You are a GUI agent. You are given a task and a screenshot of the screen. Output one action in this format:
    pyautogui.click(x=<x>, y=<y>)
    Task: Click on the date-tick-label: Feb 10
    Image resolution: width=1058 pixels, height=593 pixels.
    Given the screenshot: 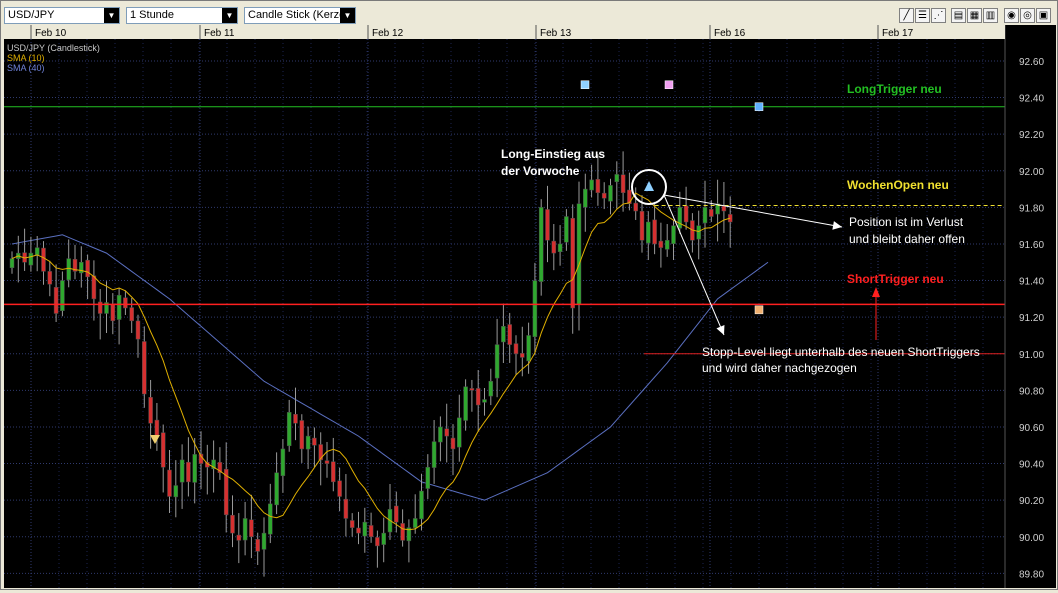 What is the action you would take?
    pyautogui.click(x=51, y=33)
    